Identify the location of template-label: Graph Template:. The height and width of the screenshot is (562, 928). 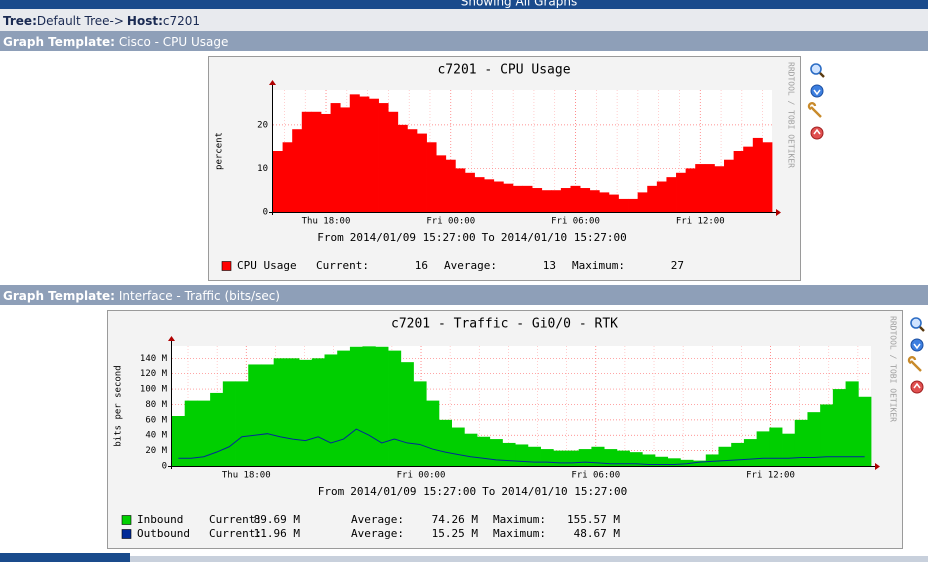
(59, 296).